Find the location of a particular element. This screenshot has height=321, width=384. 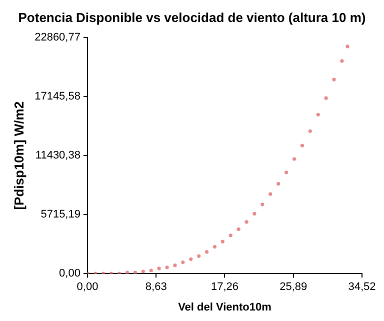

chart-title: Potencia Disponible vs velocidad de viento (altura 10 m) is located at coordinates (192, 18).